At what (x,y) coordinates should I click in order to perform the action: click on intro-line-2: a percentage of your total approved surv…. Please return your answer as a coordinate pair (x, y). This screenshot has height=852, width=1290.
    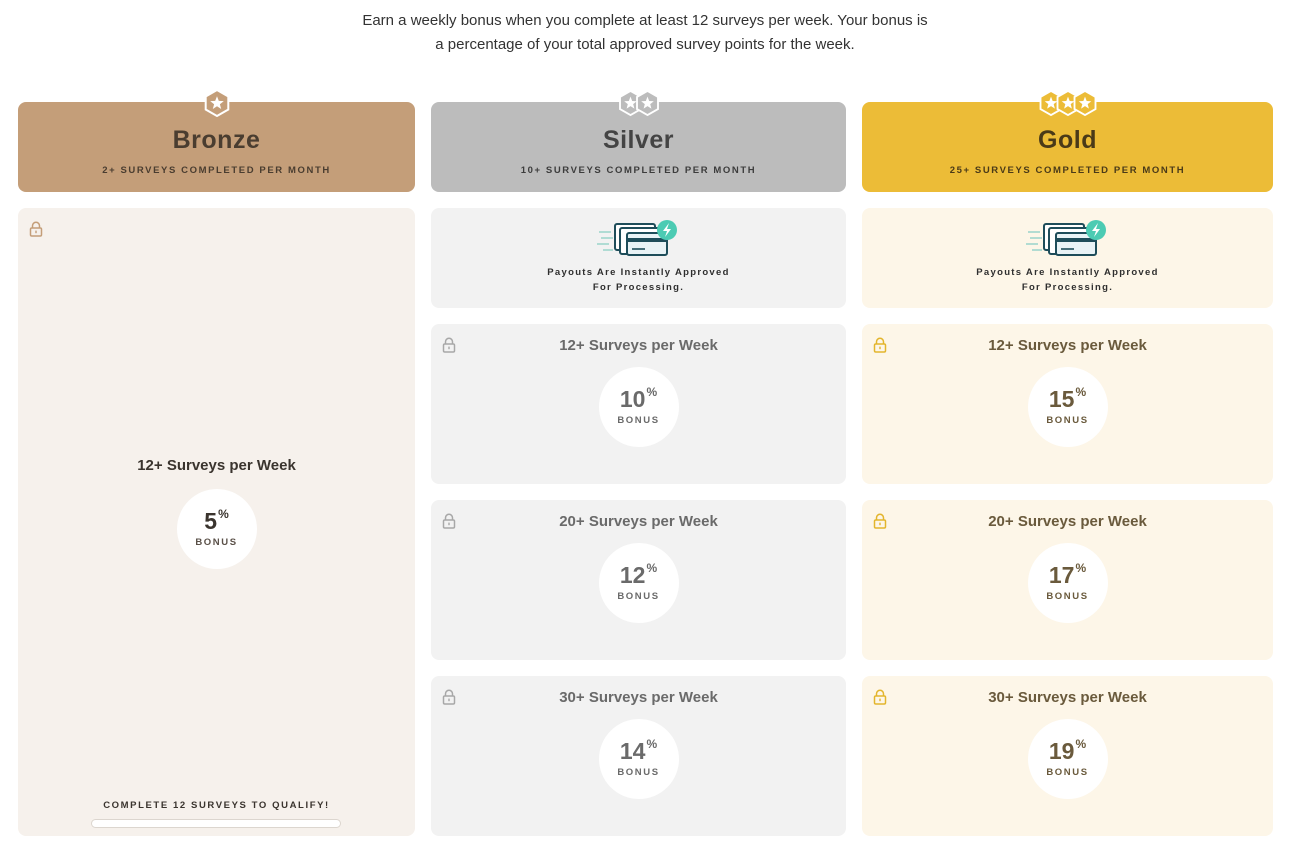
    Looking at the image, I should click on (645, 44).